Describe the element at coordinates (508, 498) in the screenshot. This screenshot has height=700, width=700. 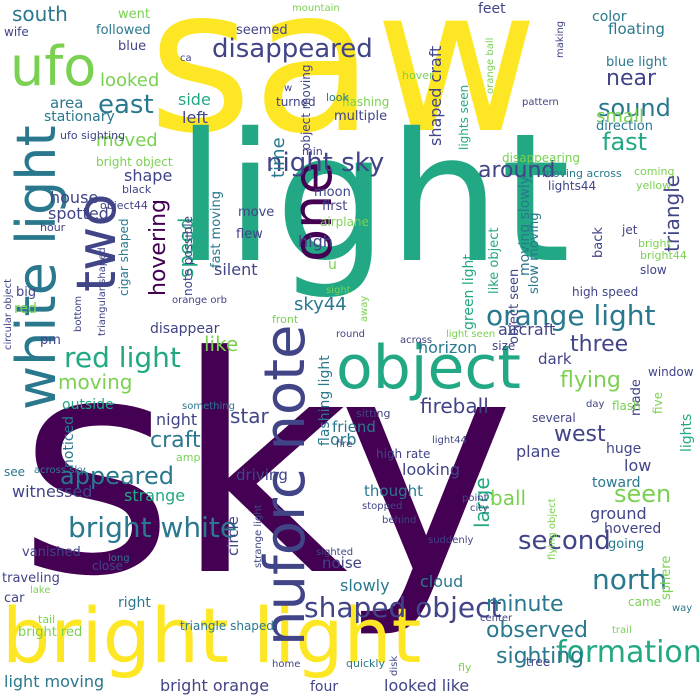
I see `word-ball: ball` at that location.